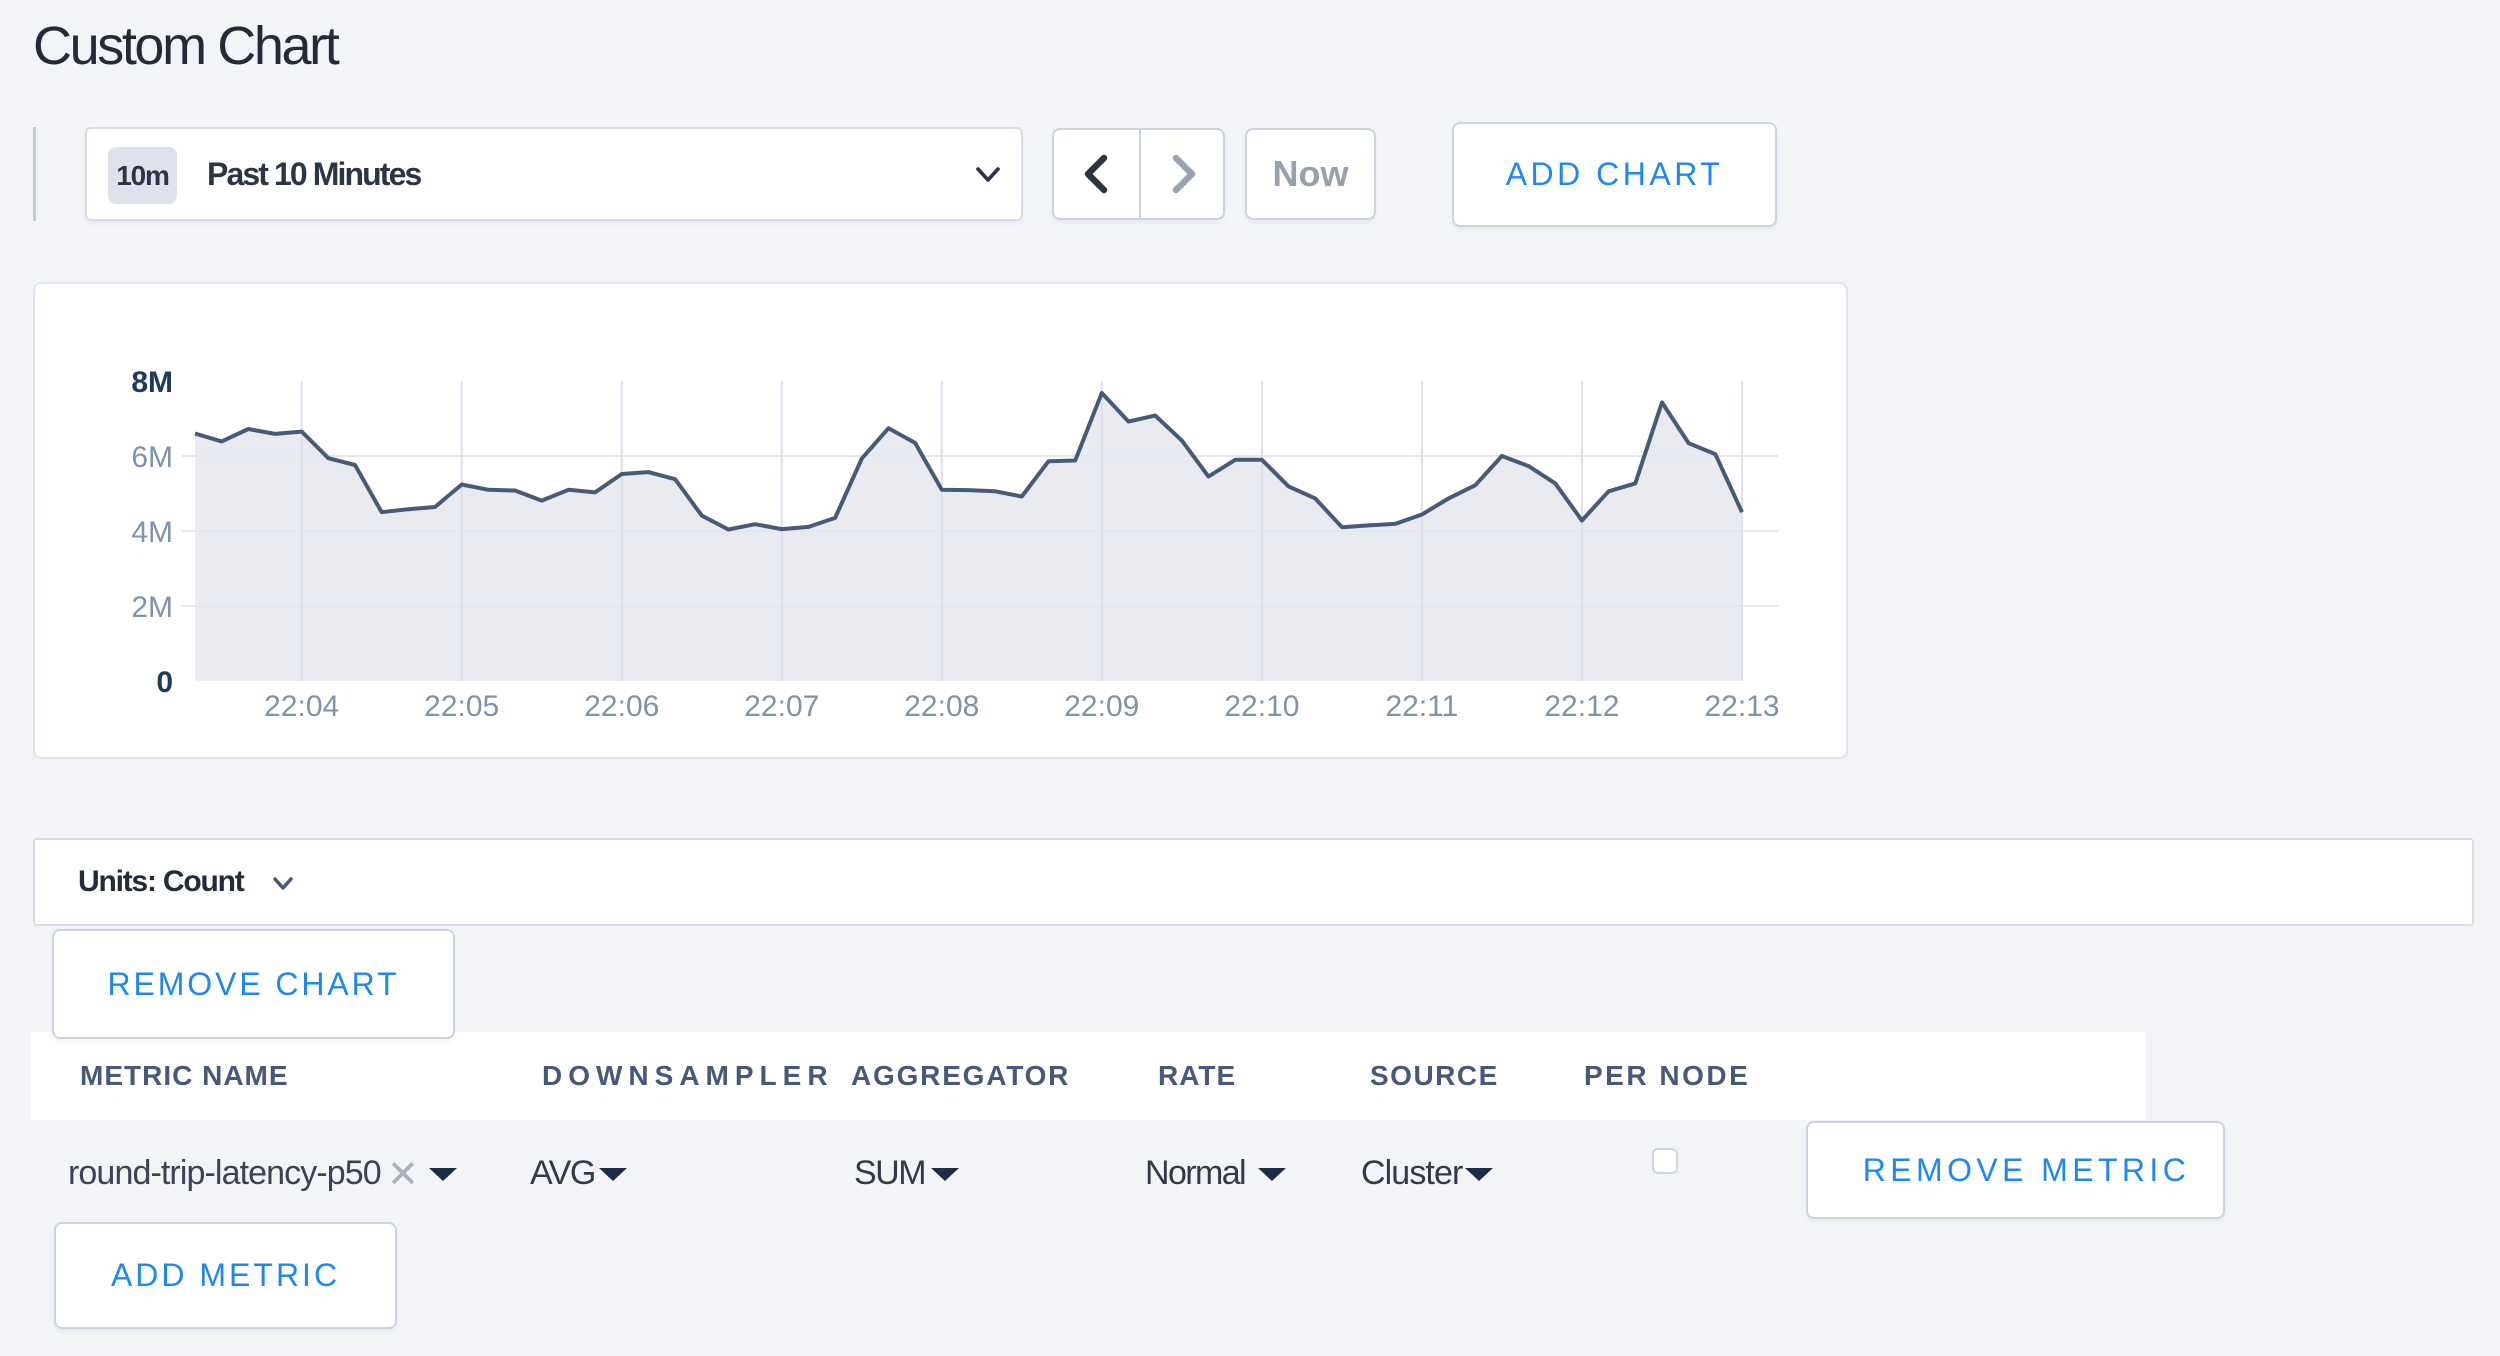  What do you see at coordinates (152, 382) in the screenshot?
I see `svg-text: 8M` at bounding box center [152, 382].